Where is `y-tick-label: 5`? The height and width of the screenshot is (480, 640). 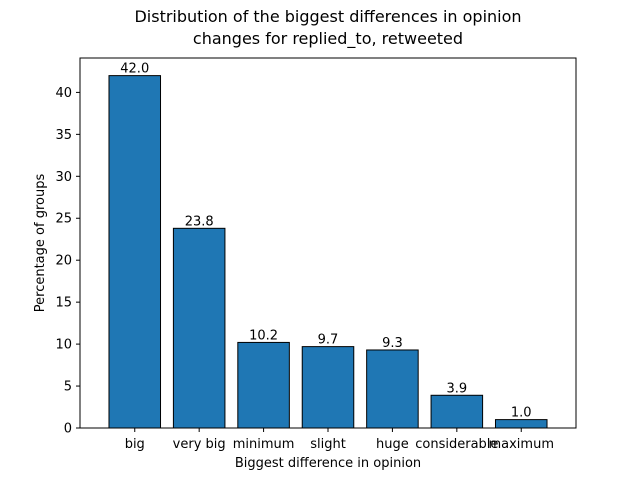 y-tick-label: 5 is located at coordinates (68, 387).